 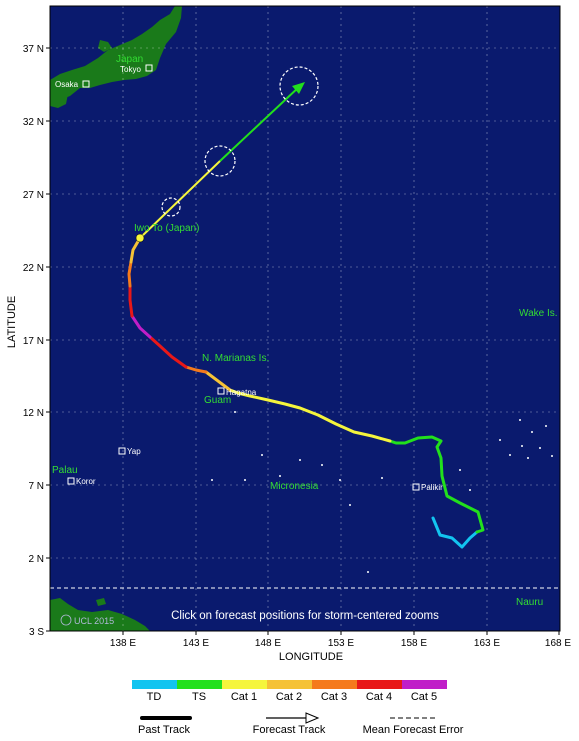 I want to click on lat-tick: 37 N, so click(x=33, y=49).